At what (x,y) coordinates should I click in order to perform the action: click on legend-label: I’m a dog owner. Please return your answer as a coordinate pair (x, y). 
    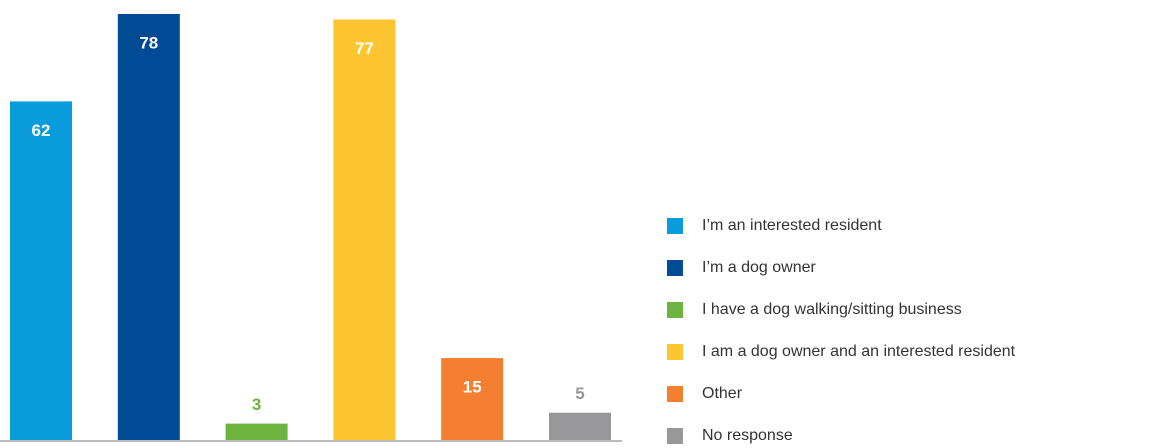
    Looking at the image, I should click on (759, 267).